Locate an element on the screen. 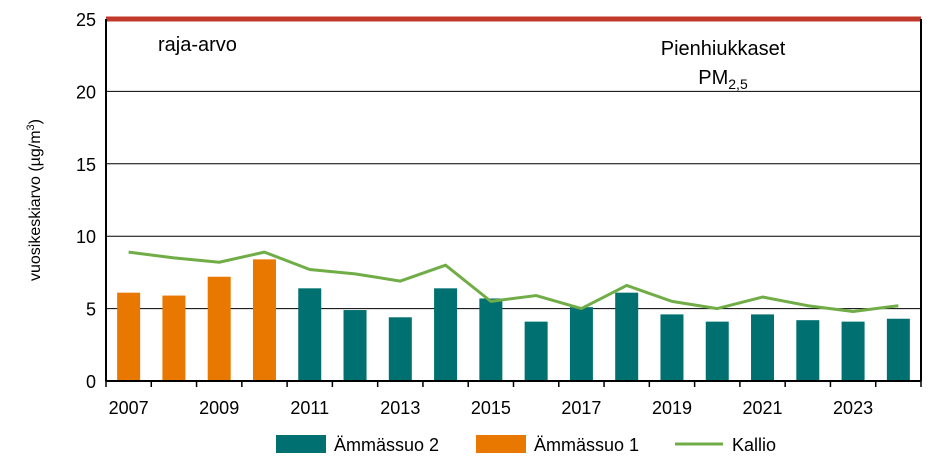 This screenshot has height=473, width=945. x-tick-labels: 2007 2009 2011 2013 2015 2017 2019 2021 2023 is located at coordinates (491, 408).